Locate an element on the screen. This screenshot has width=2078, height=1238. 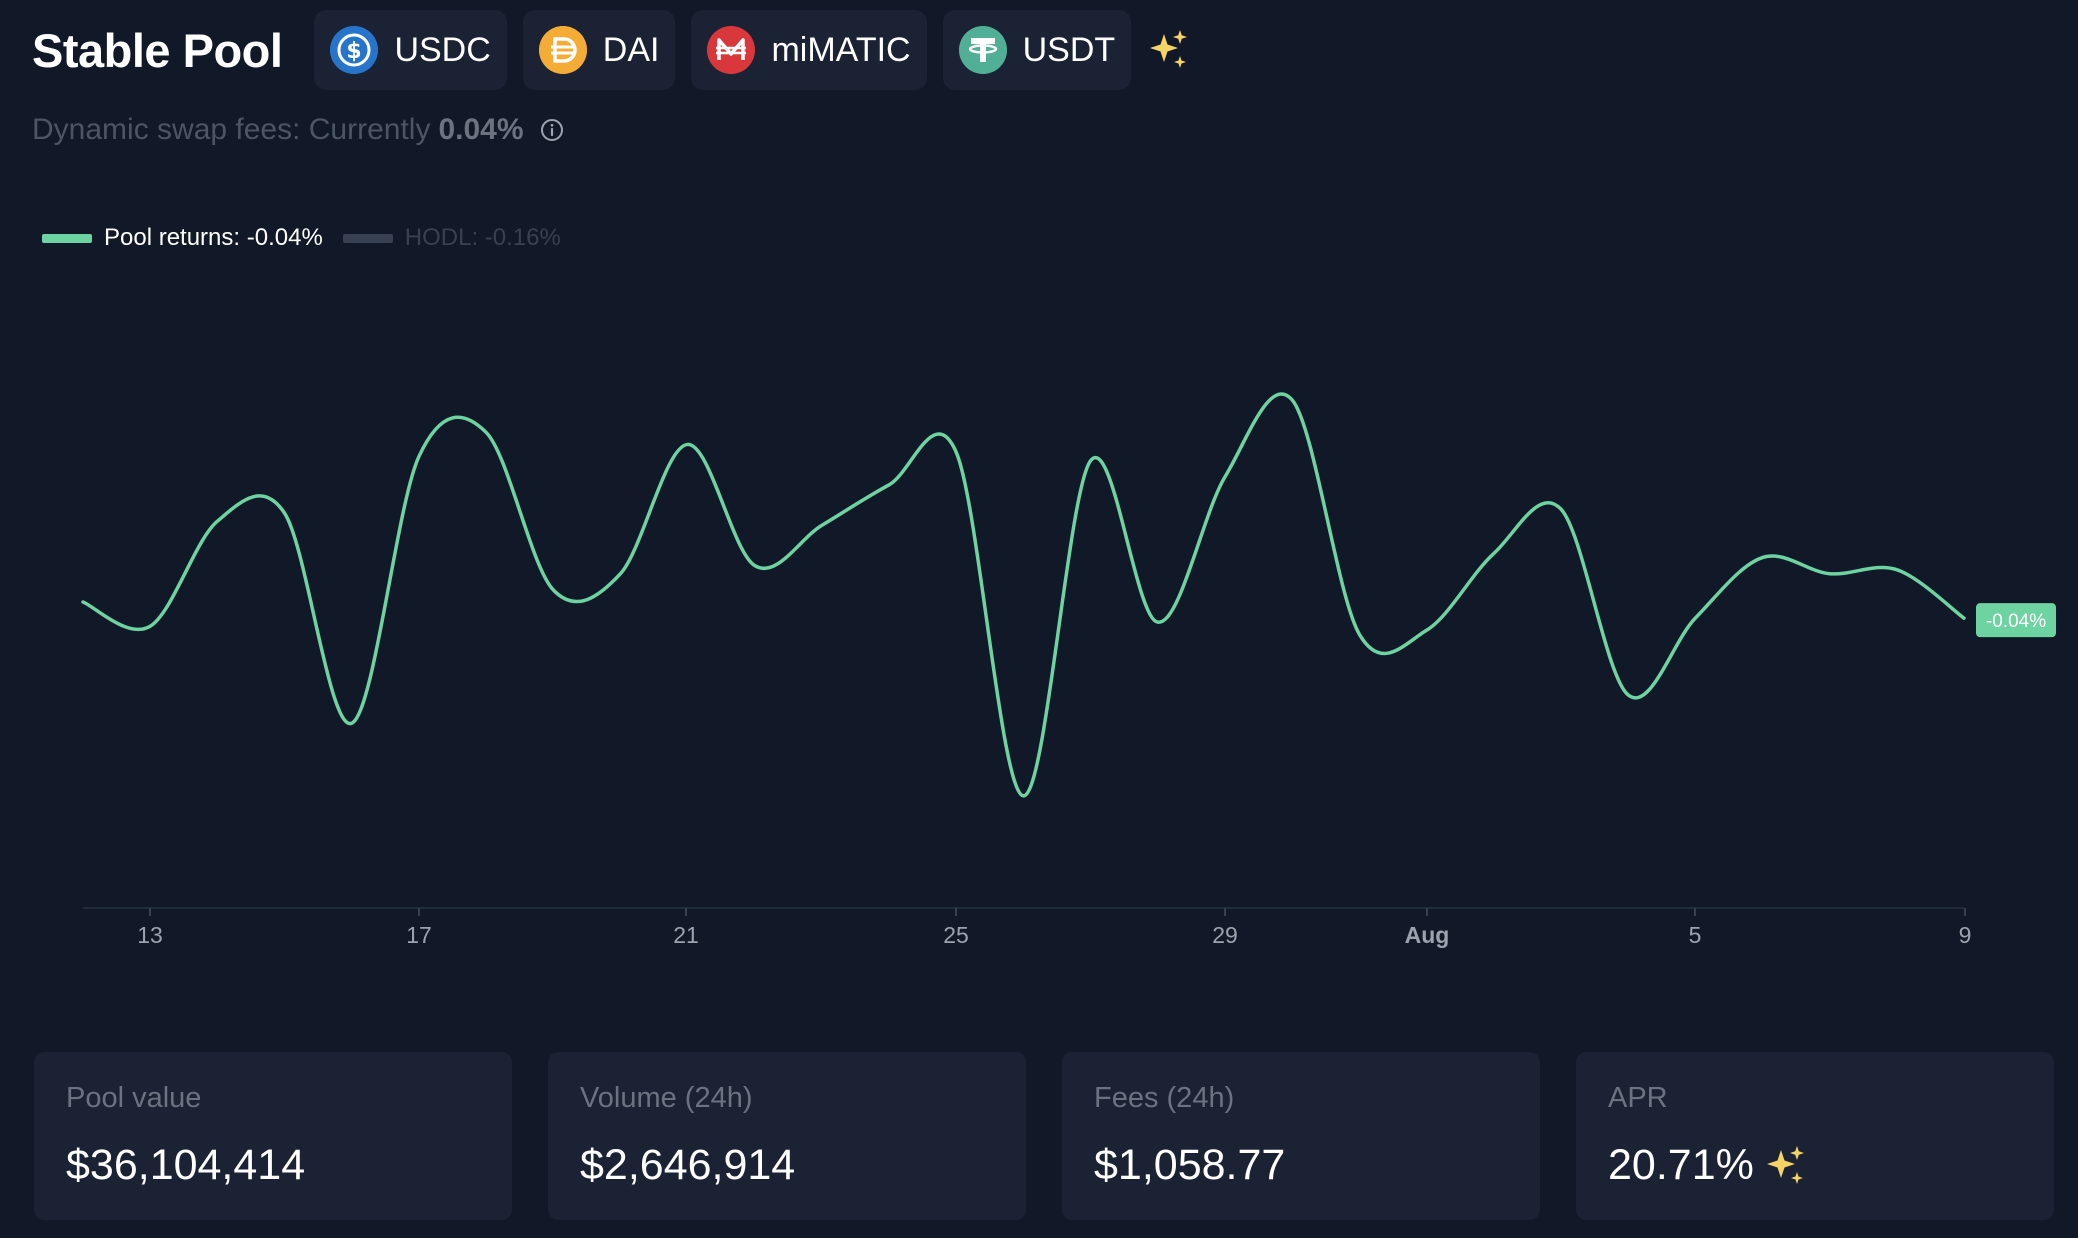
chart-legend: Pool returns: -0.04% HODL: -0.16% is located at coordinates (311, 238).